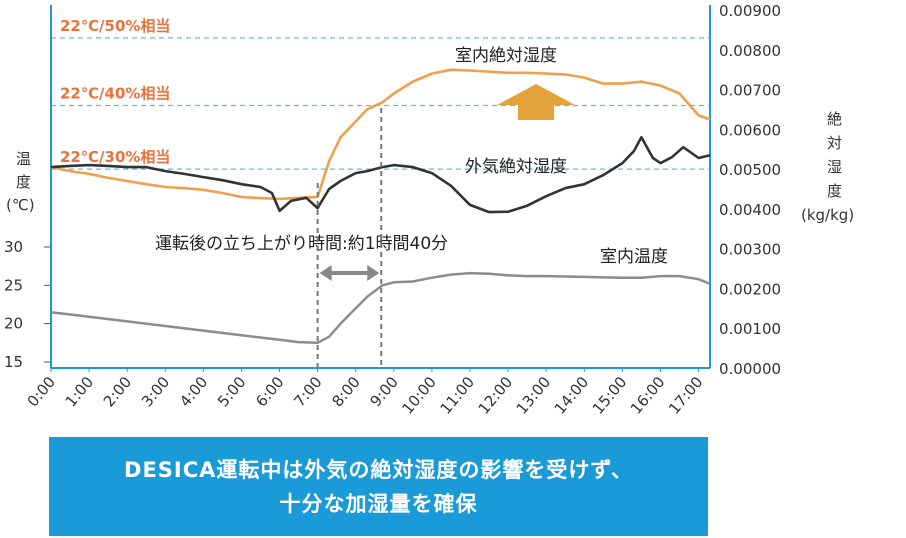 The height and width of the screenshot is (538, 906). What do you see at coordinates (378, 486) in the screenshot?
I see `summary-banner: DESICA運転中は外気の絶対湿度の影響を受けず、 十分な加湿量を確保` at bounding box center [378, 486].